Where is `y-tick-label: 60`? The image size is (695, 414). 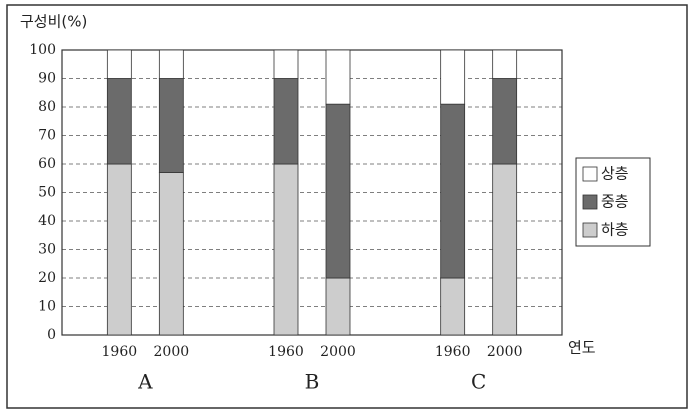
y-tick-label: 60 is located at coordinates (47, 164).